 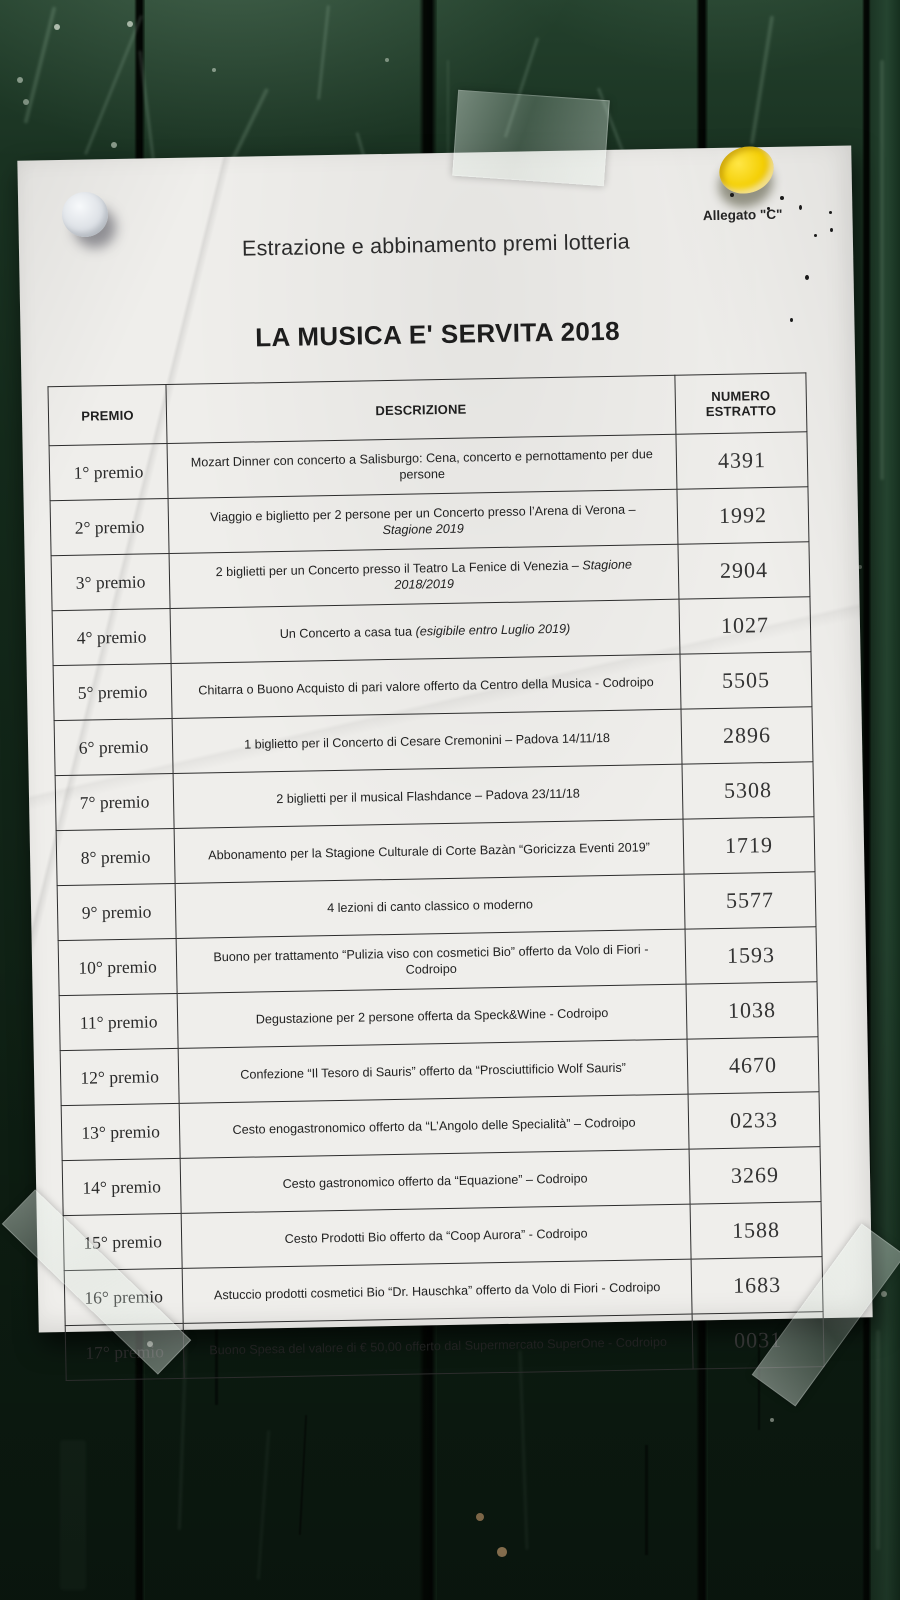 What do you see at coordinates (109, 472) in the screenshot?
I see `premio-cell: 1° premio` at bounding box center [109, 472].